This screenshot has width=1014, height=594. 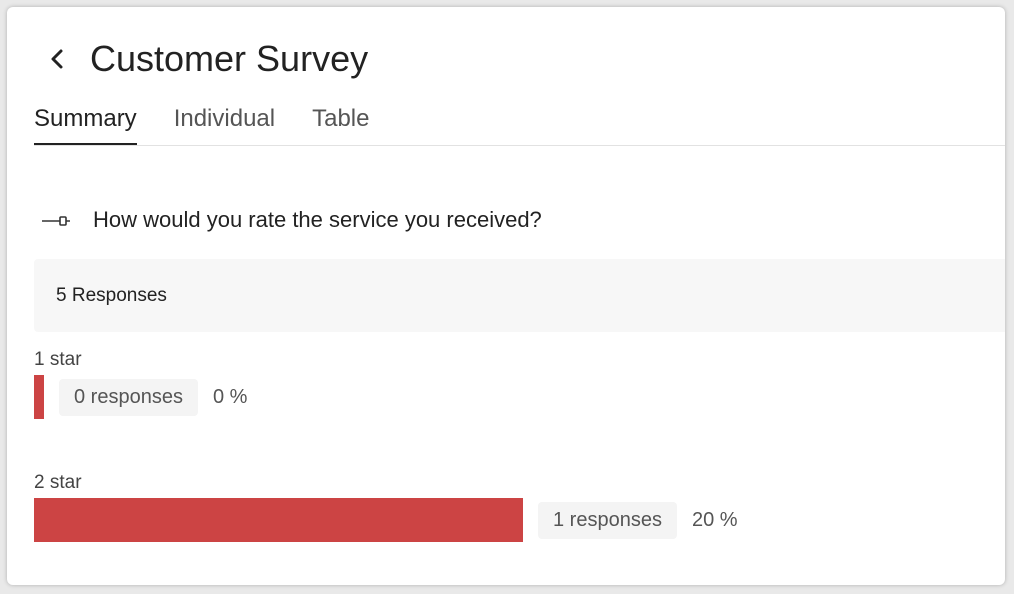 I want to click on tab-individual: Individual, so click(x=224, y=118).